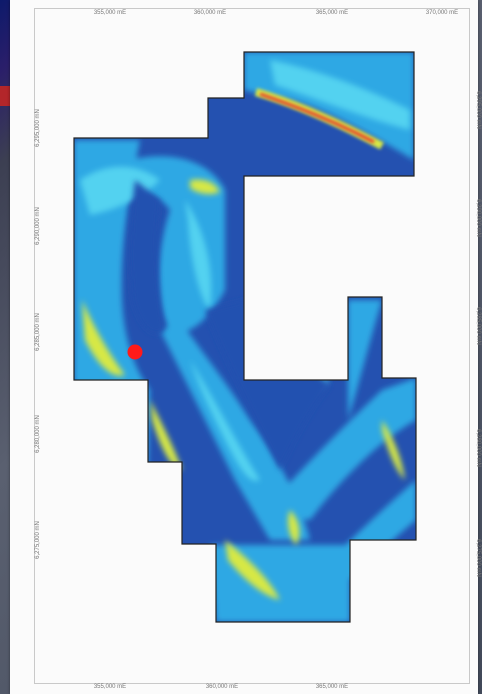  Describe the element at coordinates (6, 96) in the screenshot. I see `background-red-strip` at that location.